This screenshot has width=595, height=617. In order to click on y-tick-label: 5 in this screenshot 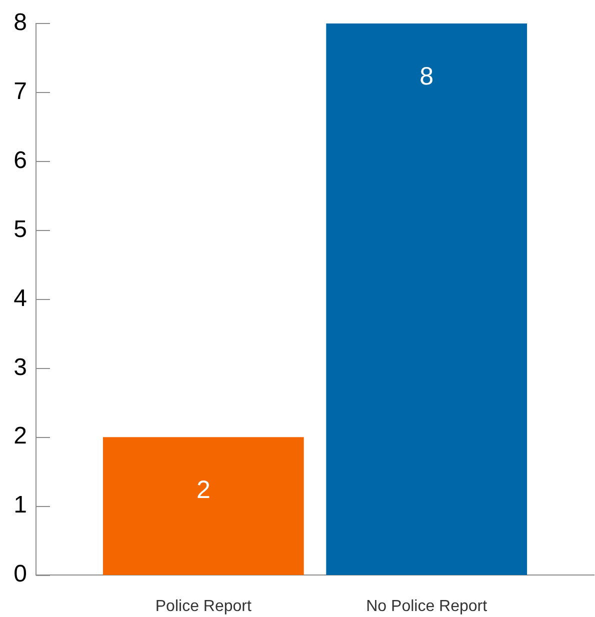, I will do `click(20, 229)`.